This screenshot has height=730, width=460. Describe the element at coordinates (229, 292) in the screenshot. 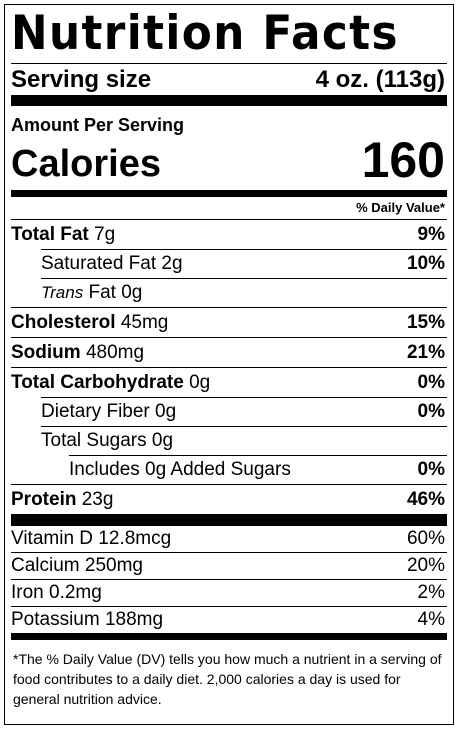

I see `nutrient-row-trans-fat: Trans Fat 0g` at that location.